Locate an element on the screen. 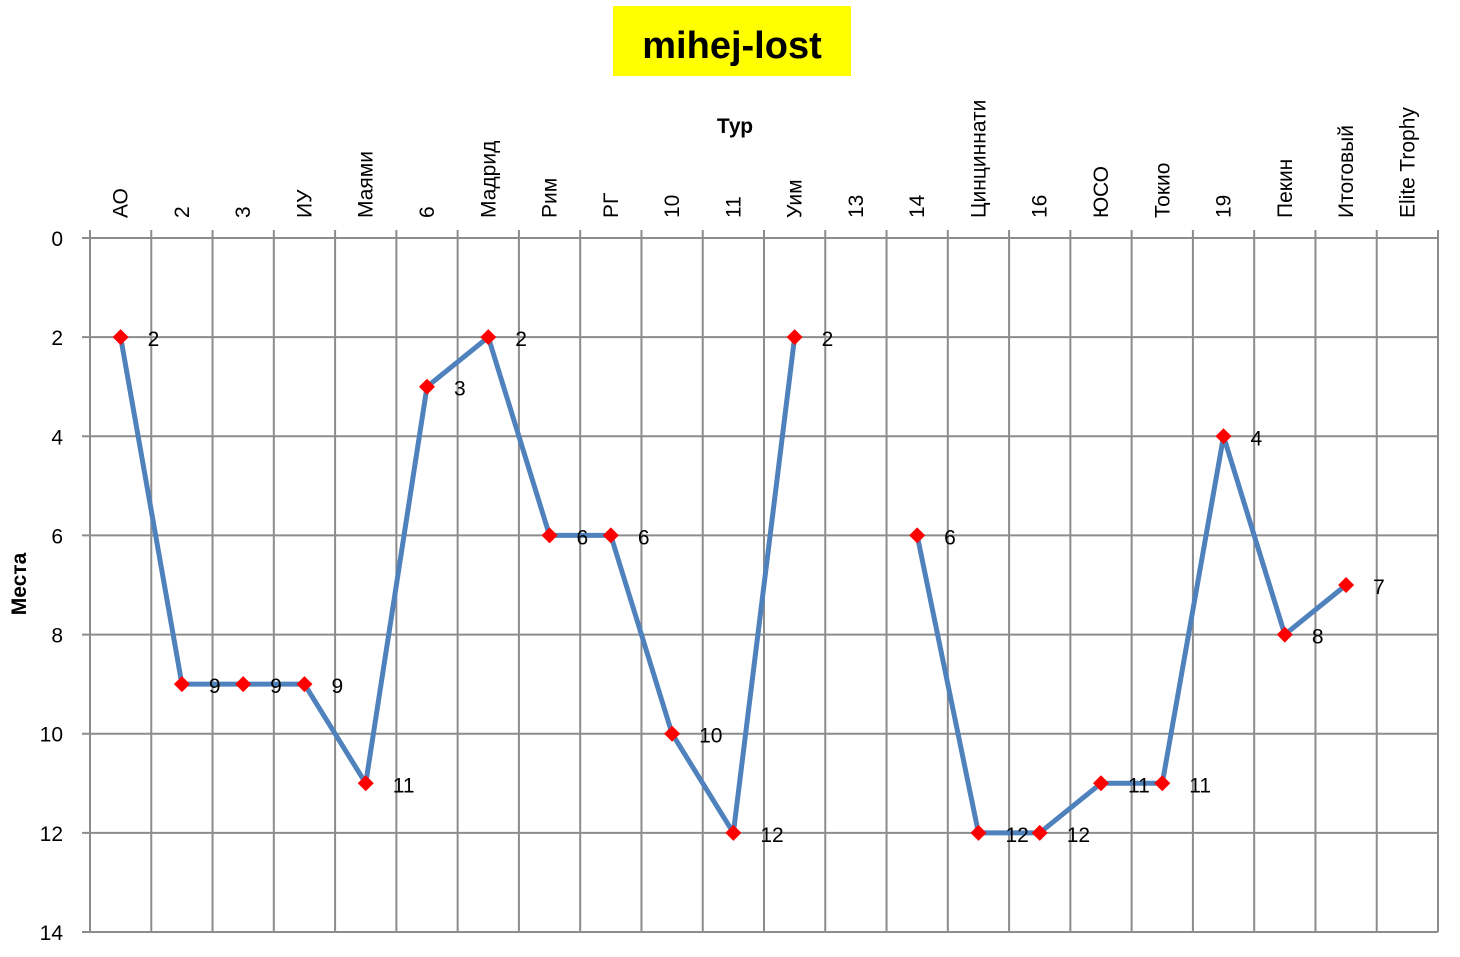 Image resolution: width=1460 pixels, height=957 pixels. x-tick-label: 3 is located at coordinates (243, 212).